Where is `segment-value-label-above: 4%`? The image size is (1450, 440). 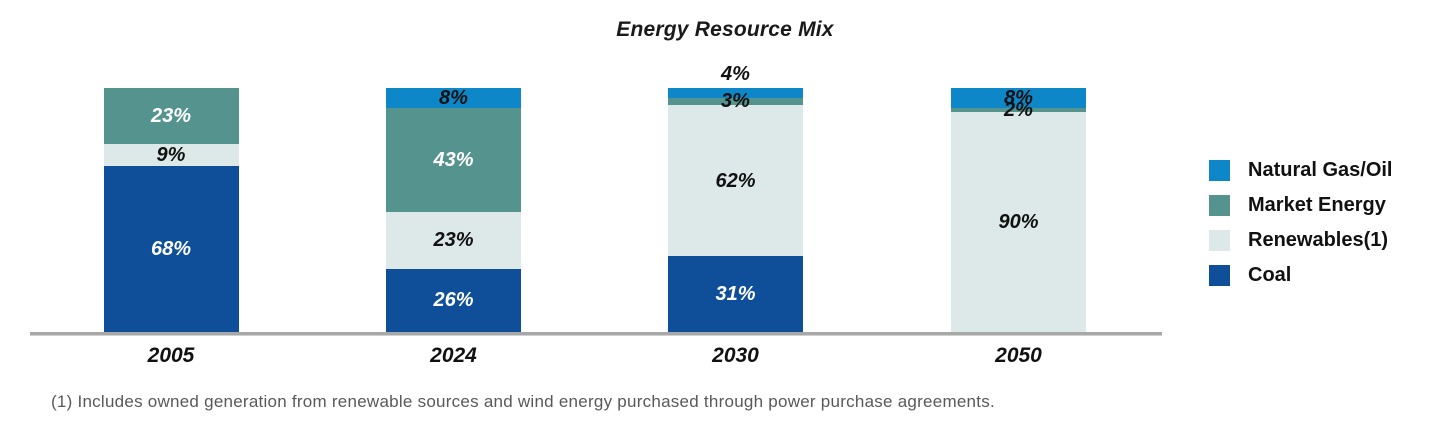 segment-value-label-above: 4% is located at coordinates (735, 74).